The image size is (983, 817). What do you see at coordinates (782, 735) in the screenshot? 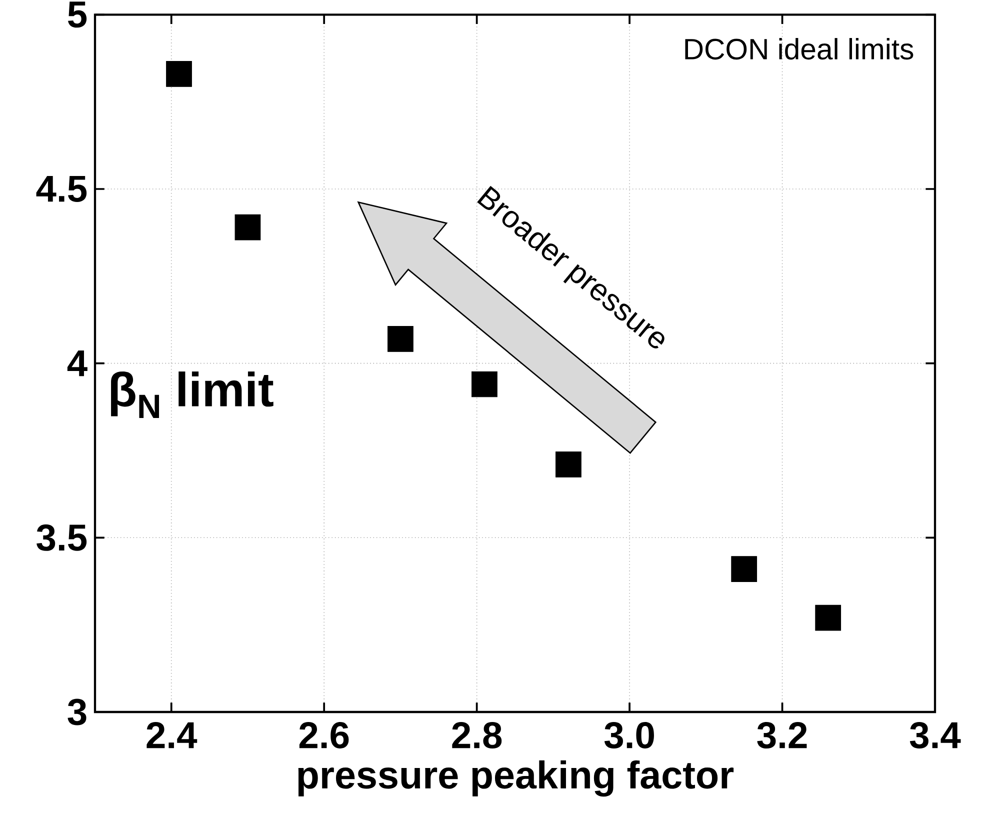
I see `x-tick-label: 3.2` at bounding box center [782, 735].